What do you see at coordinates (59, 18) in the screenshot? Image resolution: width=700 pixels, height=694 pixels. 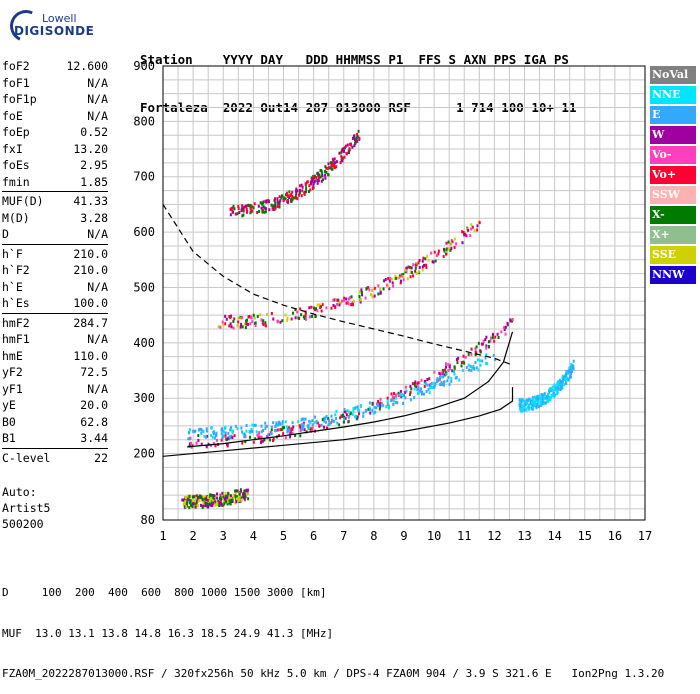 I see `logo-line1: Lowell` at bounding box center [59, 18].